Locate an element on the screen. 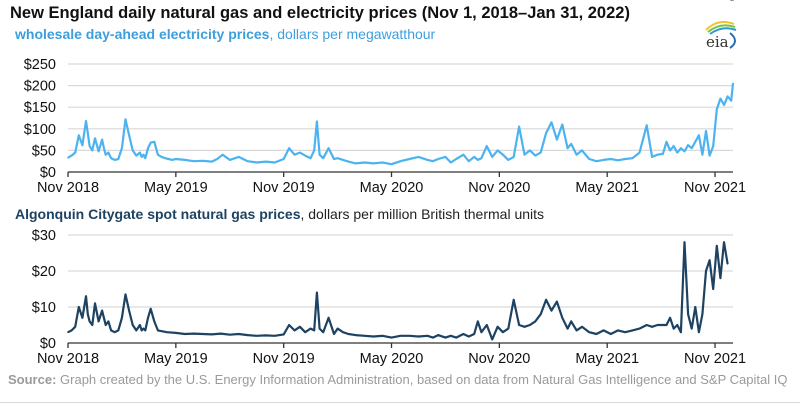  gas-x-tick-label: Nov 2021 is located at coordinates (715, 359).